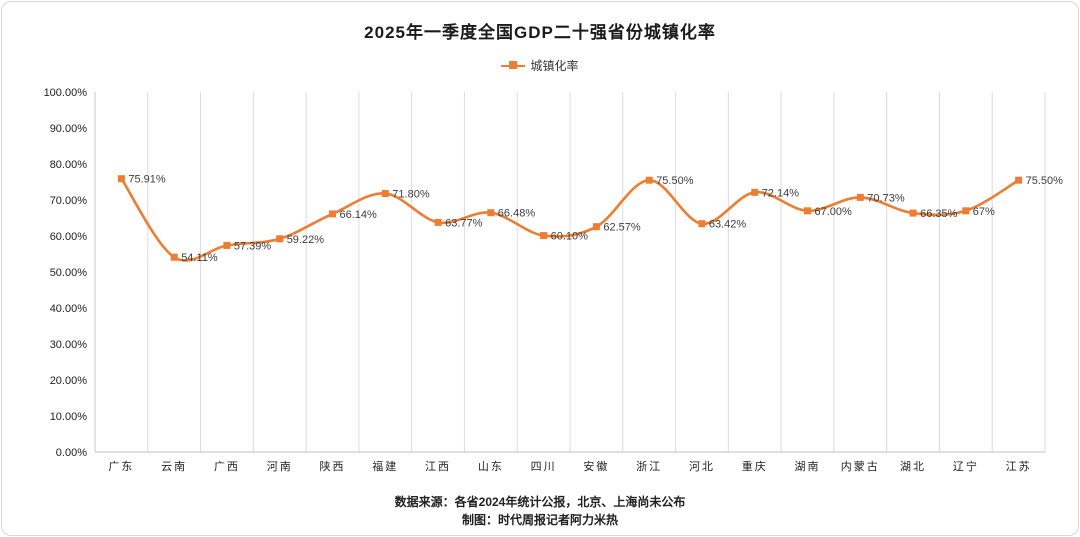 Image resolution: width=1080 pixels, height=537 pixels. What do you see at coordinates (539, 520) in the screenshot?
I see `credit-note: 制图：时代周报记者阿力米热` at bounding box center [539, 520].